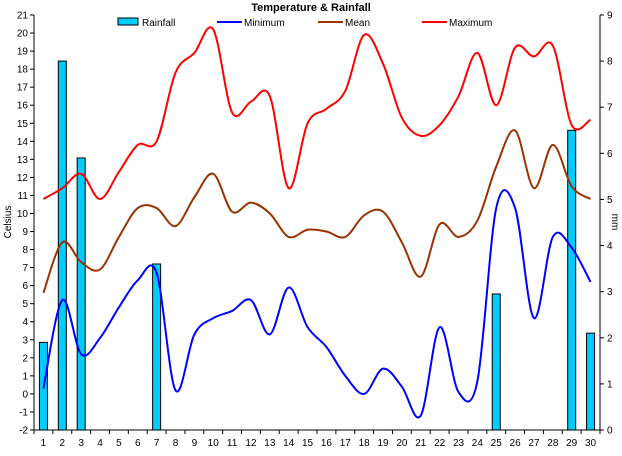  I want to click on x-tick-label: 10, so click(214, 443).